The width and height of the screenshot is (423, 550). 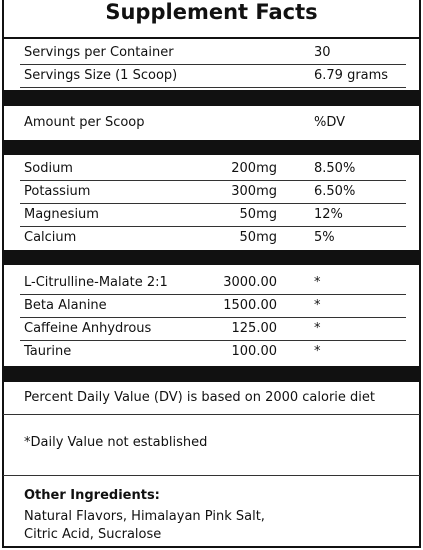 I want to click on nutrient-dv: 5%, so click(x=324, y=237).